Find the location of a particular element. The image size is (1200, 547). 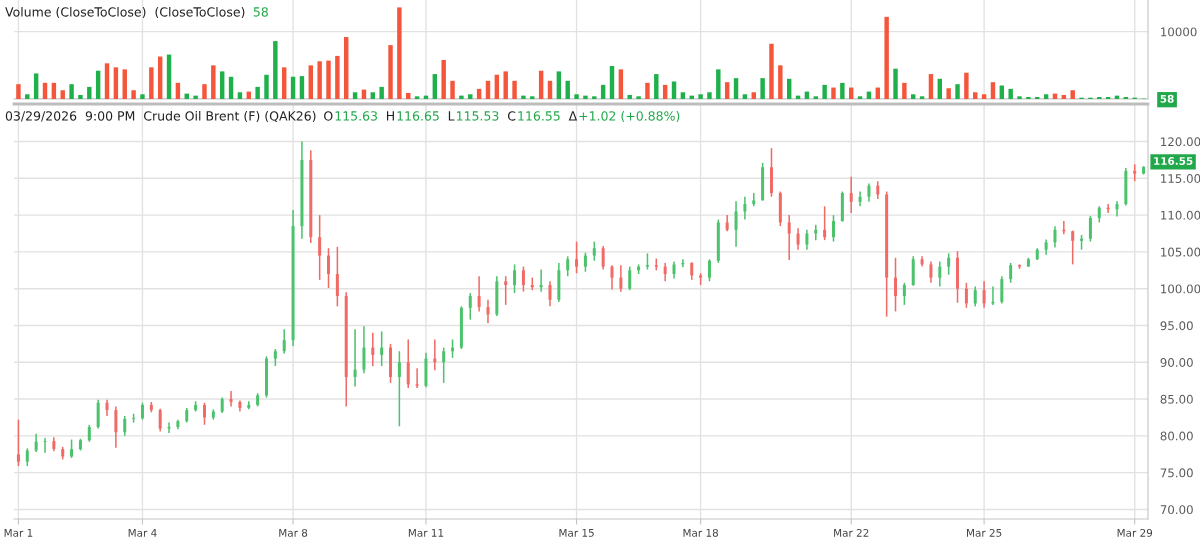

y-tick-label: 90.00 is located at coordinates (1176, 362).